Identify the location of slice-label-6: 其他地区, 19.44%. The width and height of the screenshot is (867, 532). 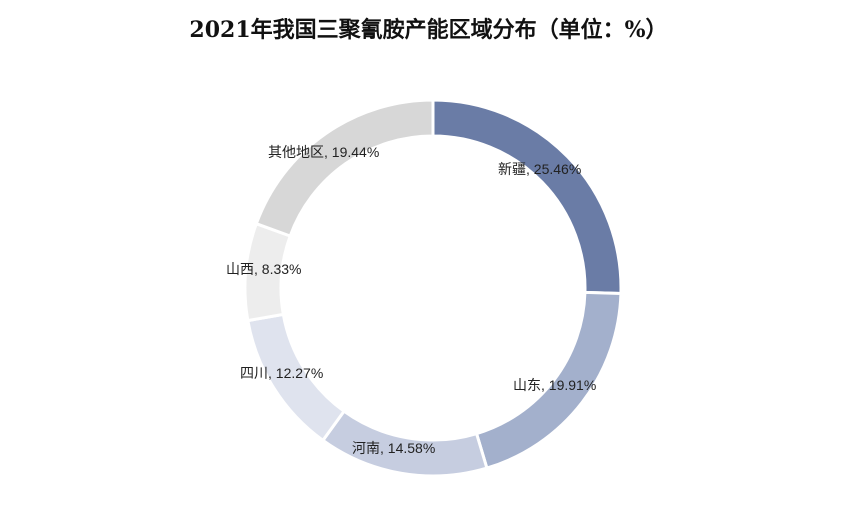
(323, 152).